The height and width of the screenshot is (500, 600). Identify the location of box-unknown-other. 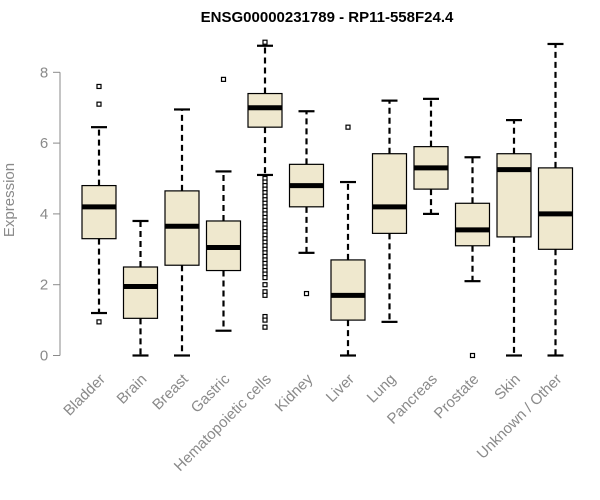
(555, 199).